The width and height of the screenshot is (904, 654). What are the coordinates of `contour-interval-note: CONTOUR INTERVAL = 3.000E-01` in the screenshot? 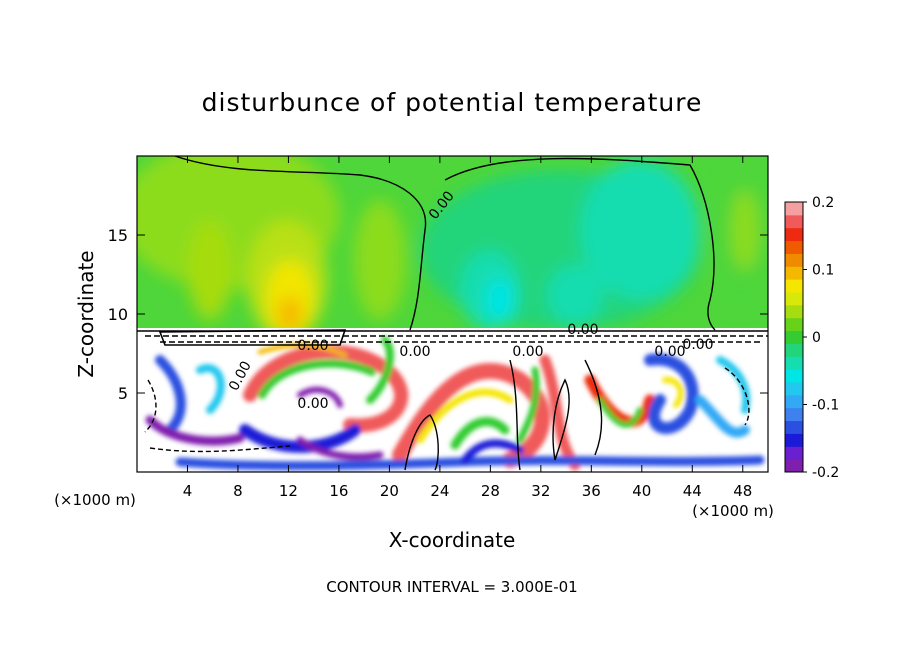 It's located at (451, 587).